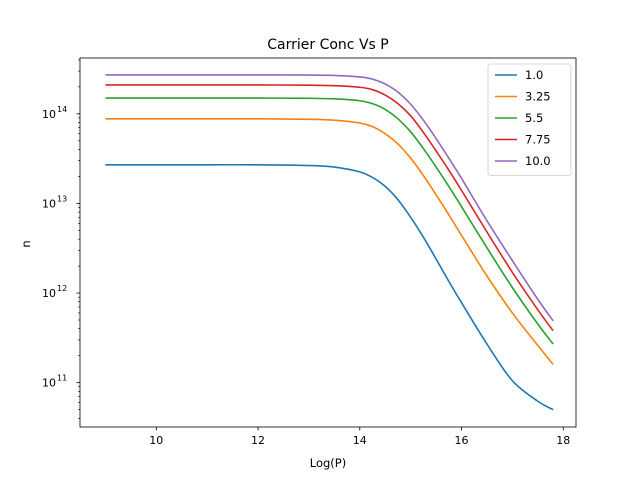 The image size is (640, 480). I want to click on y-tick-exponent: 12, so click(62, 288).